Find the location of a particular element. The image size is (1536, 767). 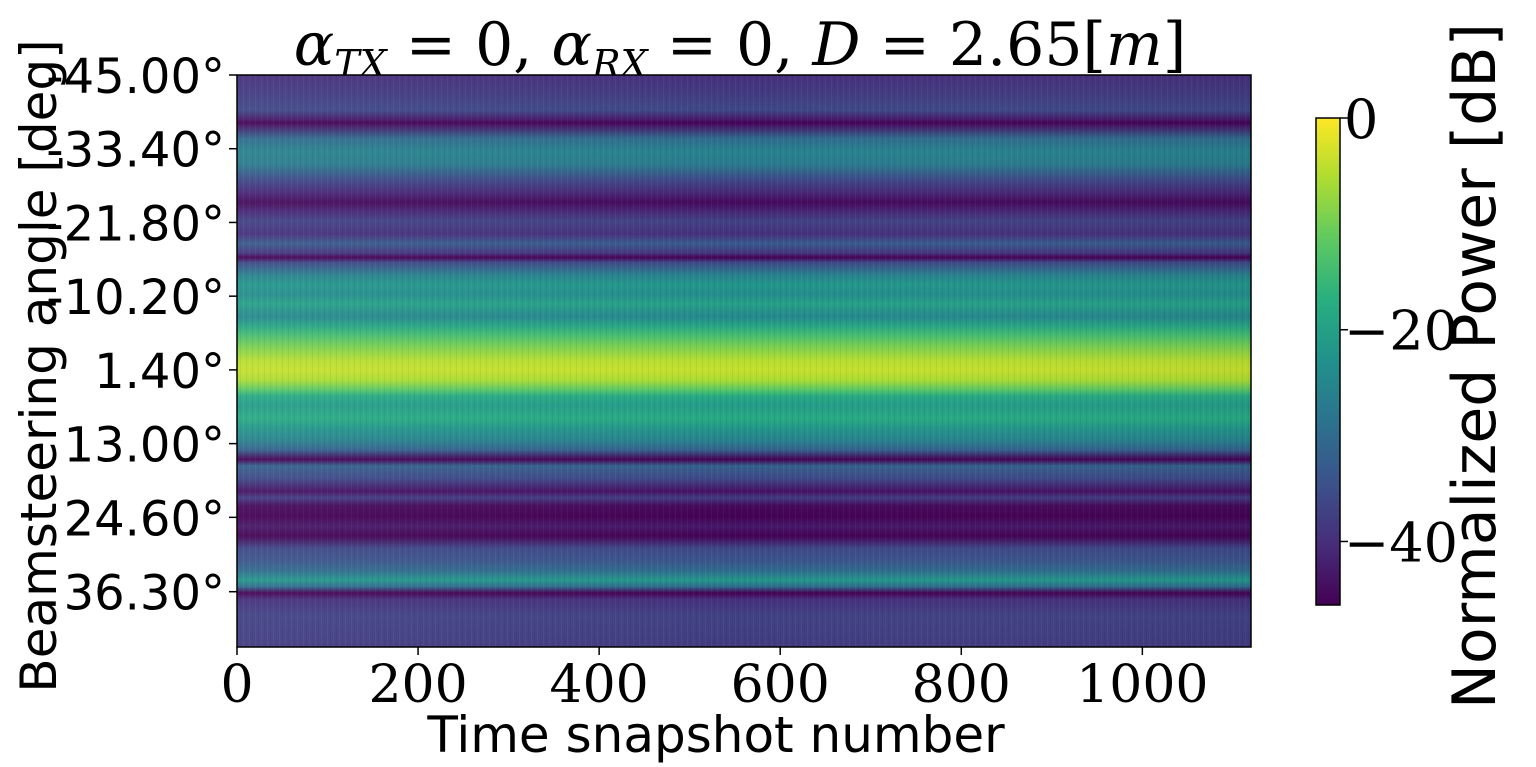

x-tick-label: 400 is located at coordinates (599, 685).